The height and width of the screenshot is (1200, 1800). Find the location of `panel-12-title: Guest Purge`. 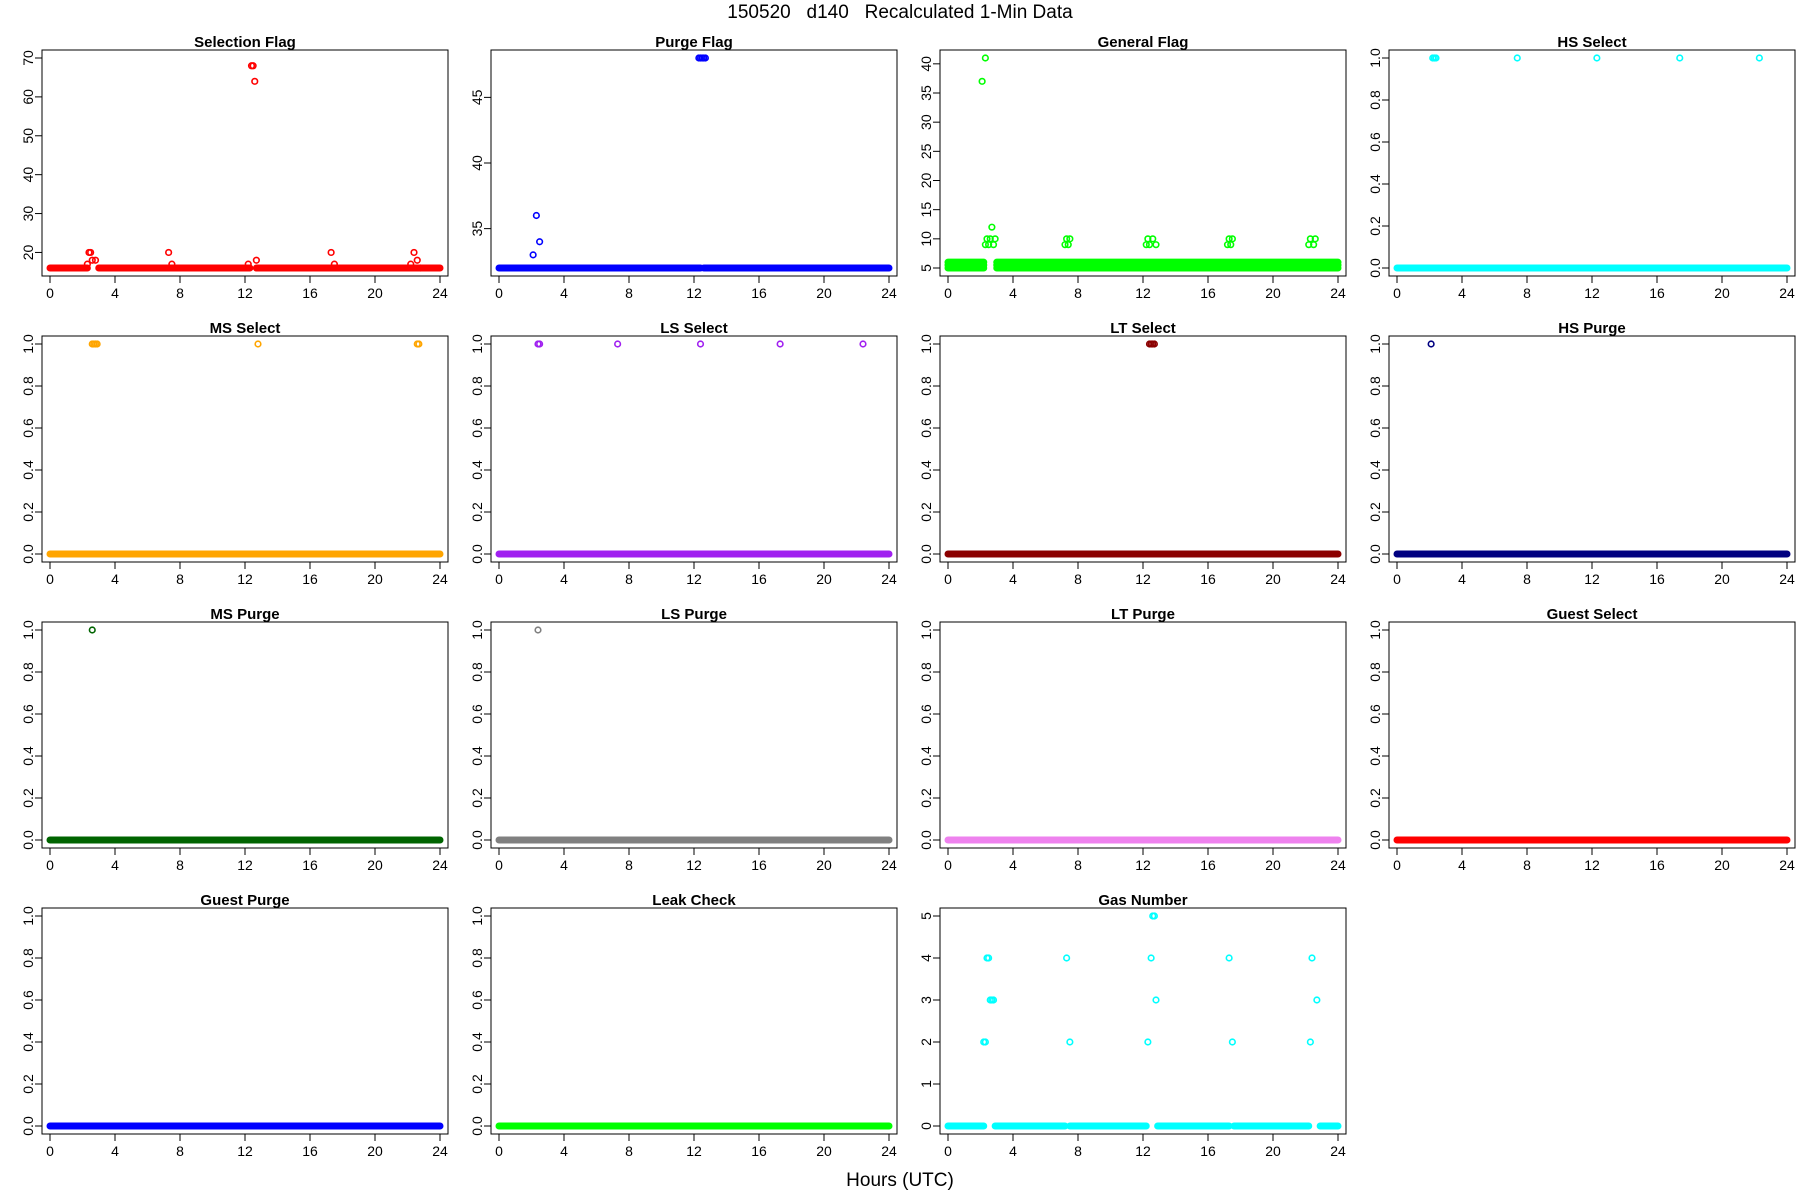

panel-12-title: Guest Purge is located at coordinates (244, 900).